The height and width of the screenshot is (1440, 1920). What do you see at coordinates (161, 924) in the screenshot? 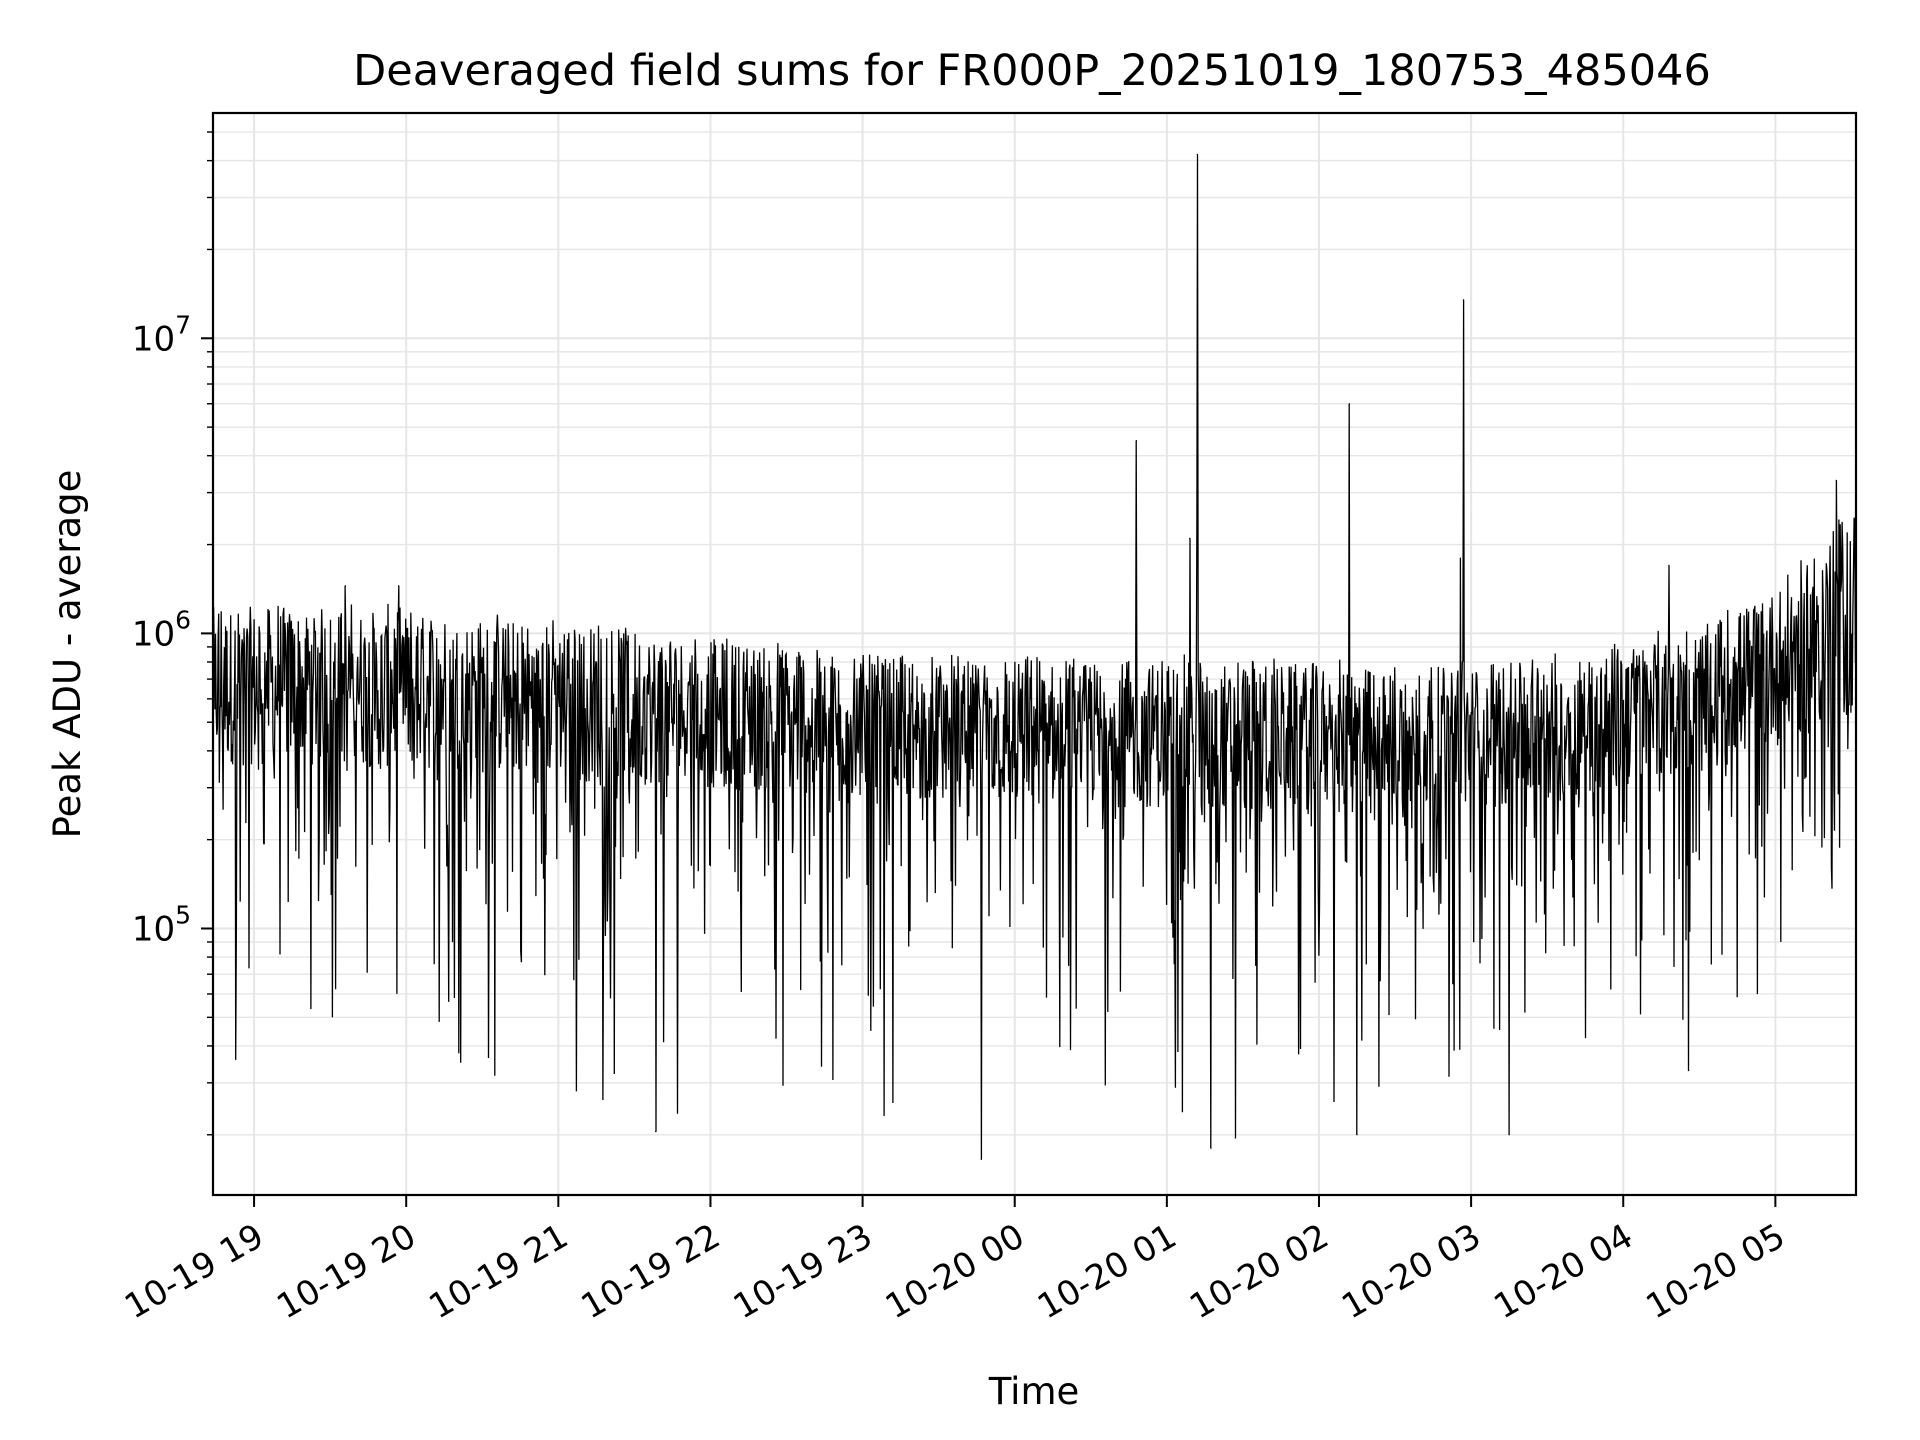
I see `y-tick-label: 10⁵` at bounding box center [161, 924].